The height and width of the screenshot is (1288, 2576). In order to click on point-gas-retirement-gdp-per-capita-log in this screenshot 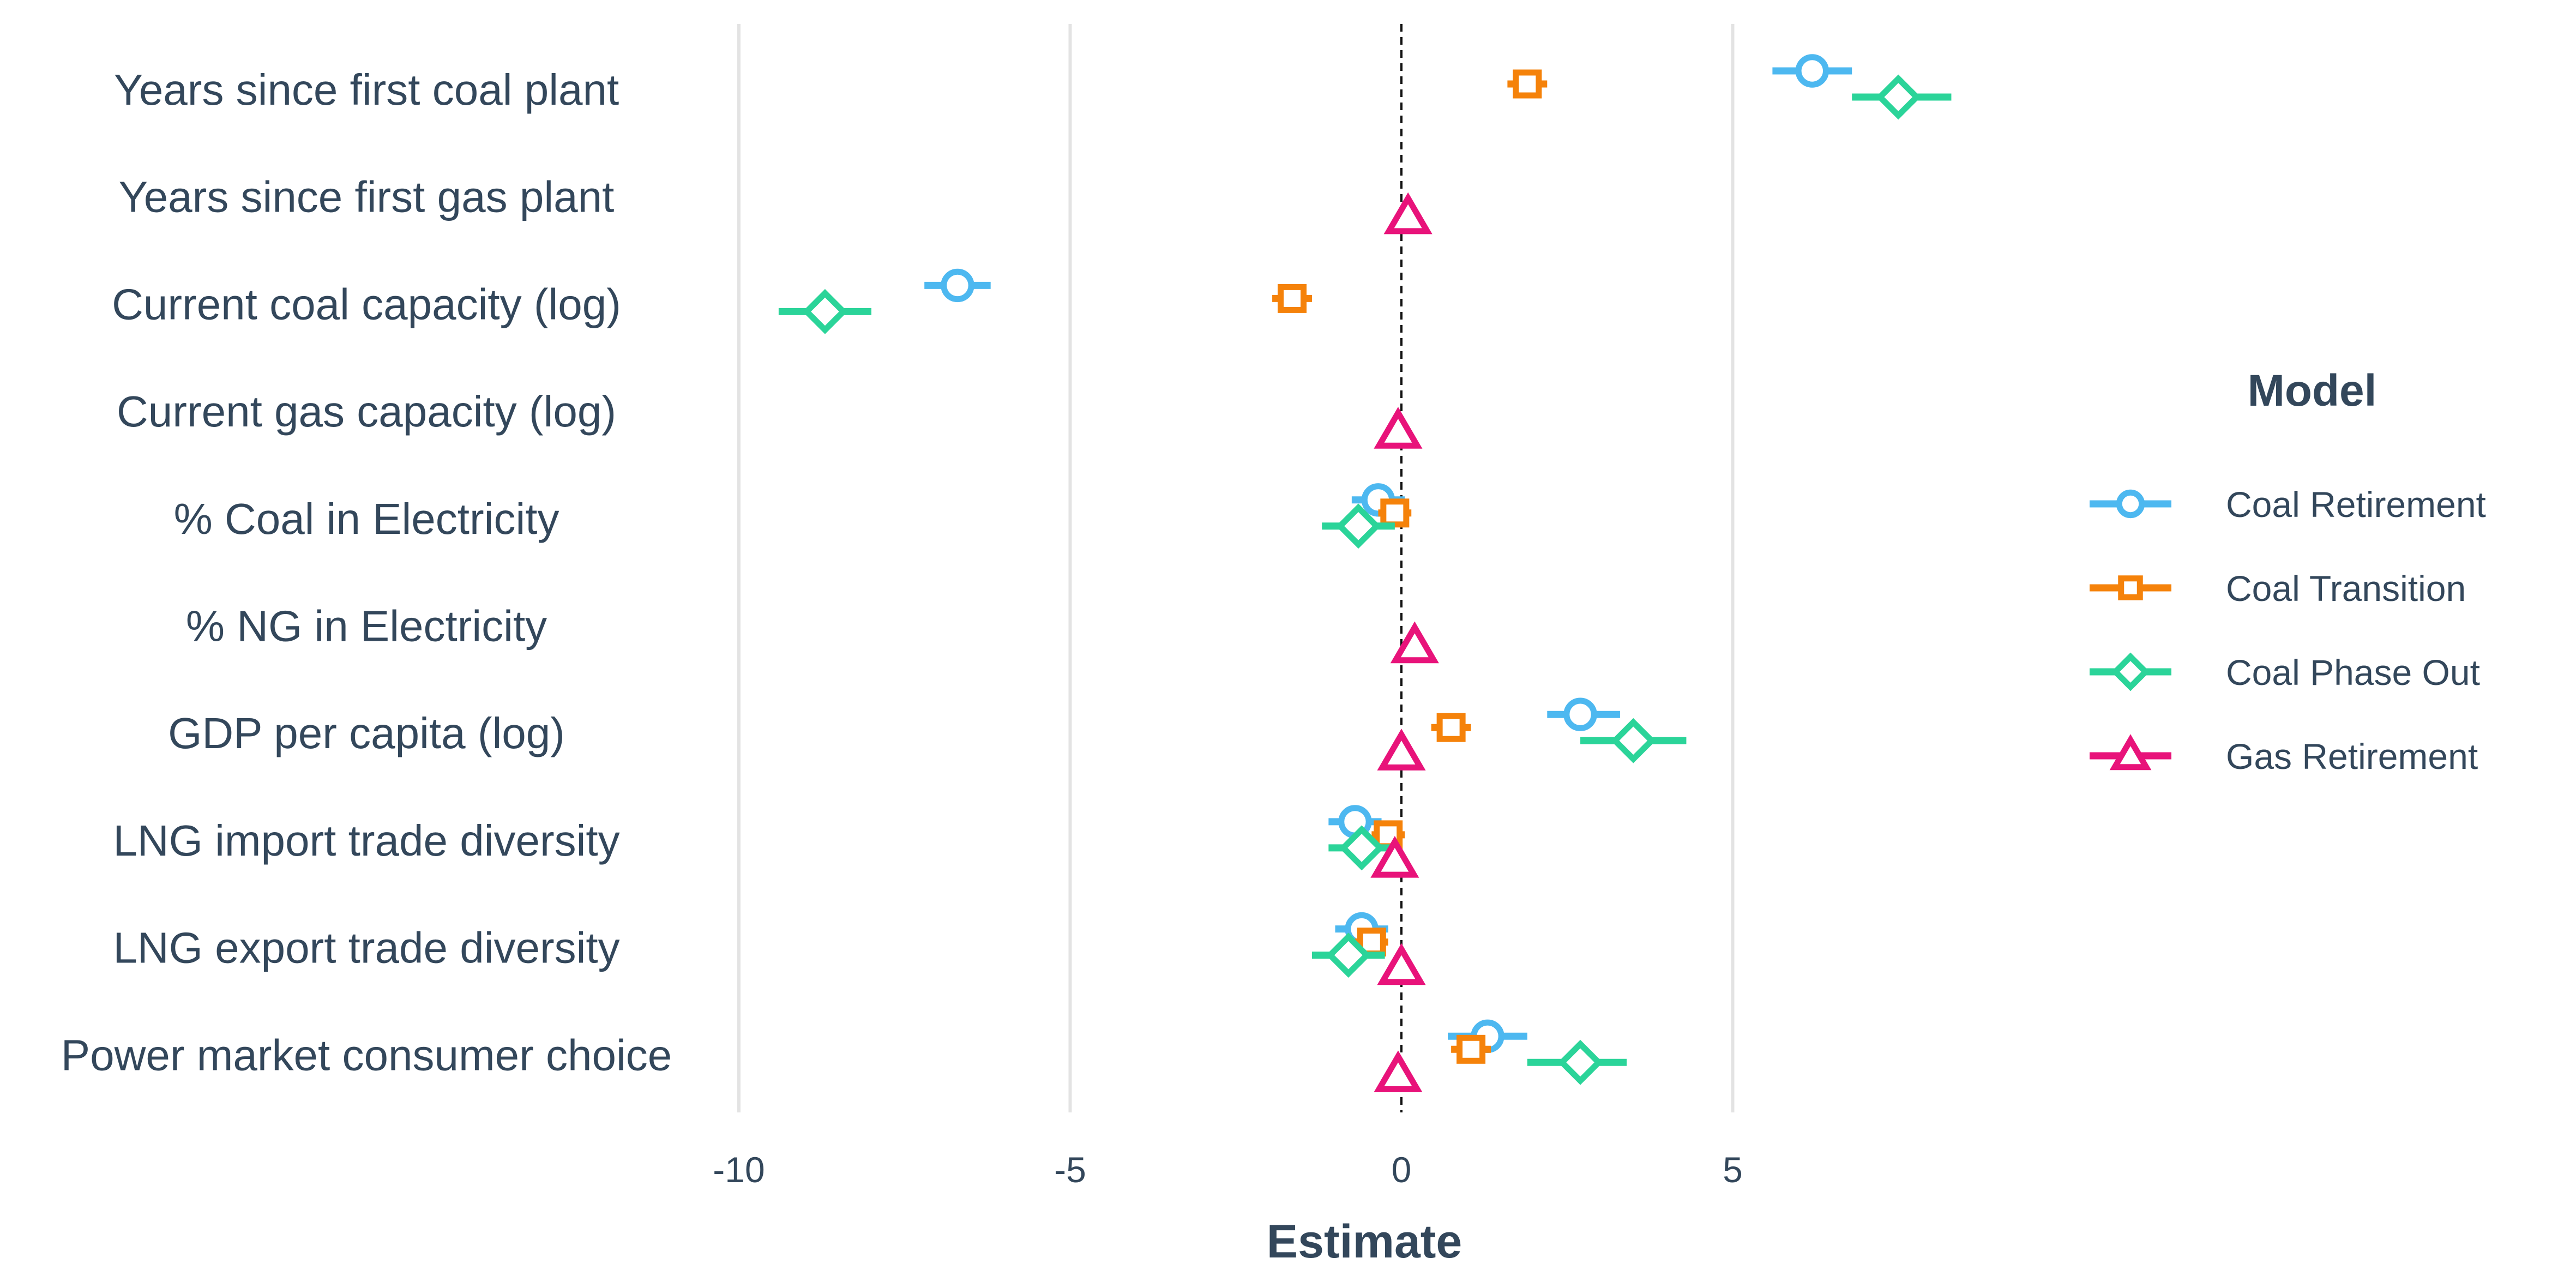, I will do `click(1401, 750)`.